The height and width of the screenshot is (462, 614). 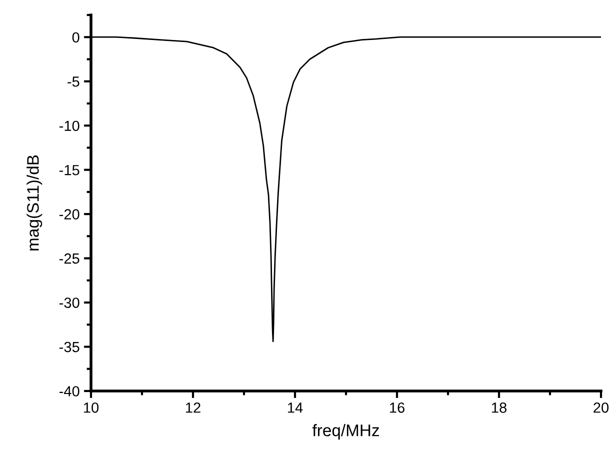 I want to click on y-axis-title: mag(S11)/dB, so click(x=34, y=202).